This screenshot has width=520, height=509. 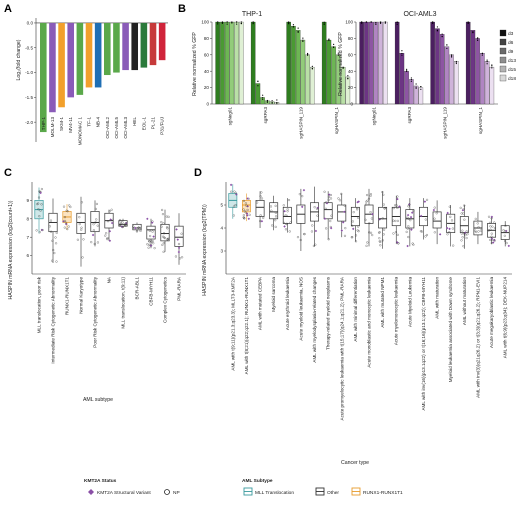 I want to click on panel-b-xtick-label: sgHASPIN_119, so click(x=445, y=123).